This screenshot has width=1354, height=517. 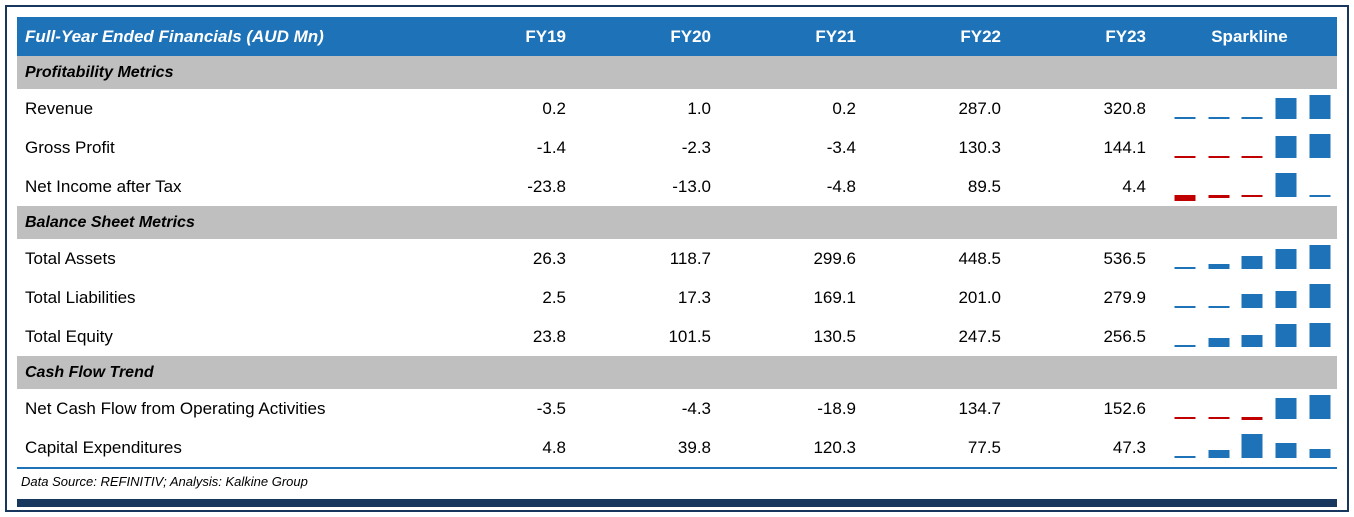 What do you see at coordinates (834, 447) in the screenshot?
I see `value-cell: 120.3` at bounding box center [834, 447].